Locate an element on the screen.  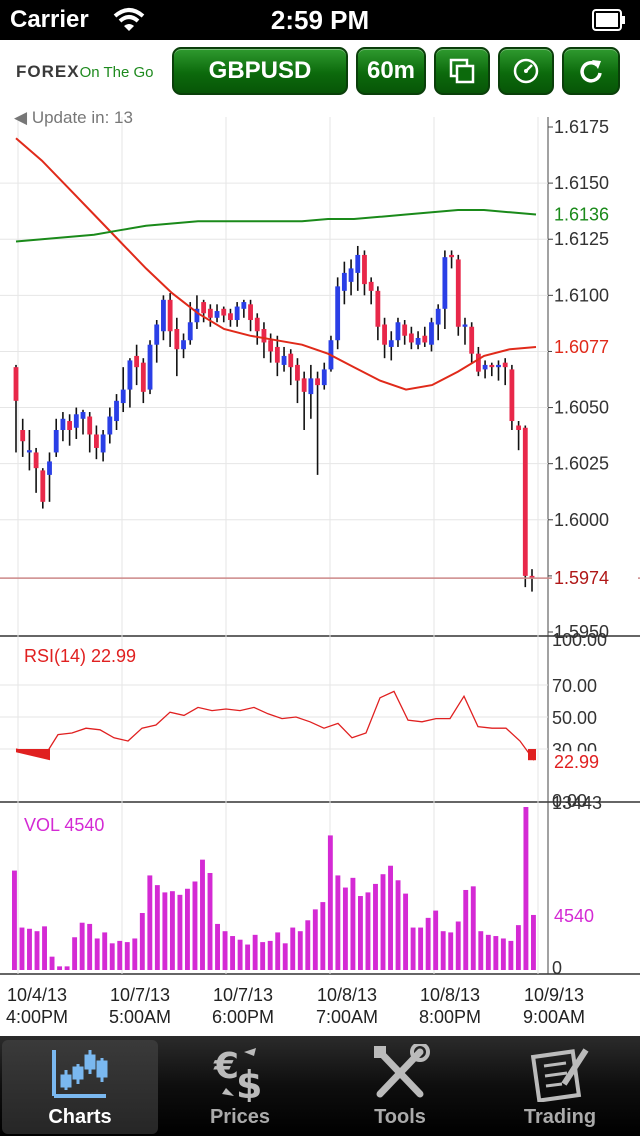
tab-tools: Tools is located at coordinates (400, 1087).